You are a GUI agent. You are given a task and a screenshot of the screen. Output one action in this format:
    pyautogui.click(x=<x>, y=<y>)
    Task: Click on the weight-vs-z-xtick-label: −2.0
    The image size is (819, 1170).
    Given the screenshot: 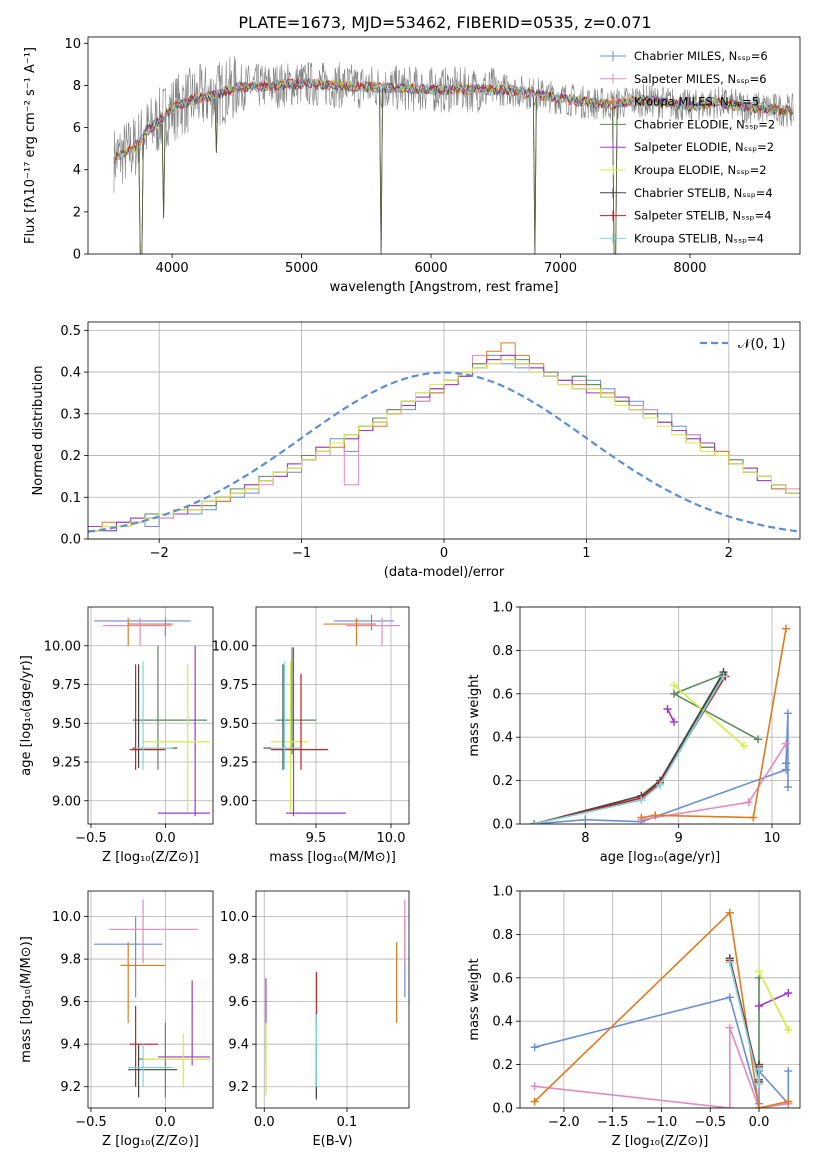 What is the action you would take?
    pyautogui.click(x=564, y=1122)
    